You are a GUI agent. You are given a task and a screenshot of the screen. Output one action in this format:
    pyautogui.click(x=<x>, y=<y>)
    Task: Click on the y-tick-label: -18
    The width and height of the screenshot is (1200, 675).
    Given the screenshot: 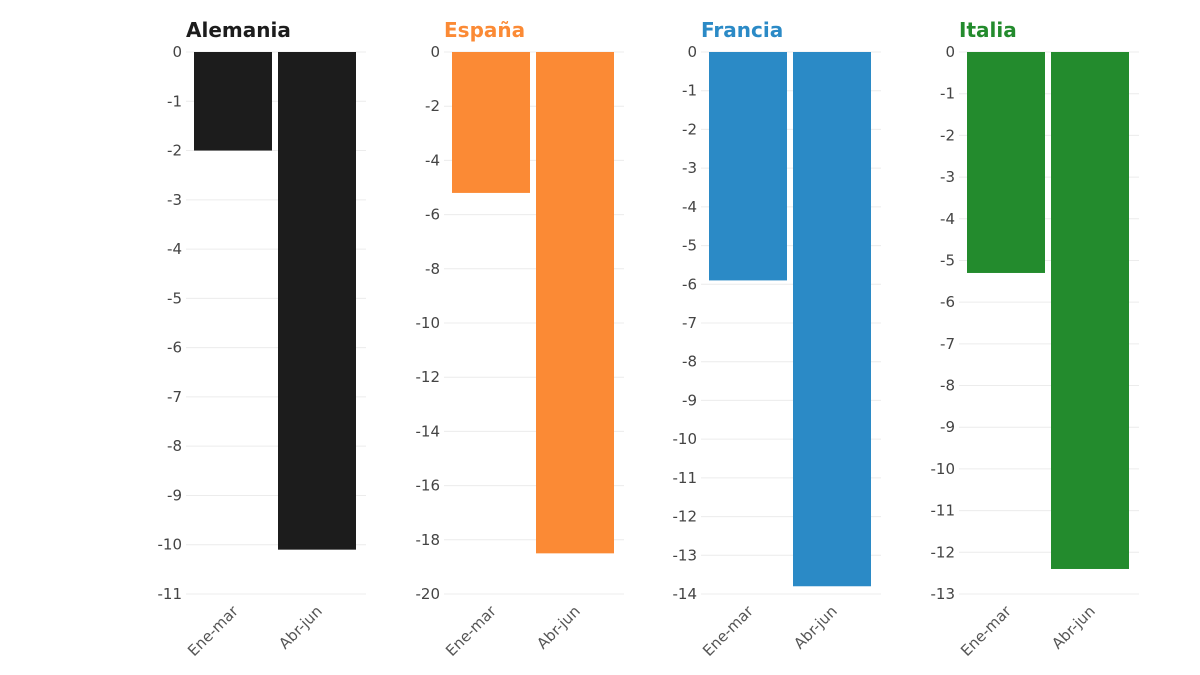 What is the action you would take?
    pyautogui.click(x=428, y=540)
    